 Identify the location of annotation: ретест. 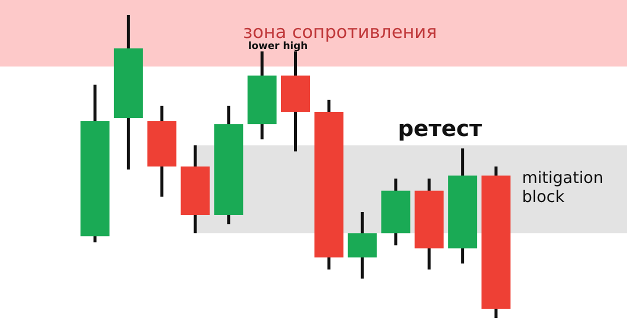
(440, 129).